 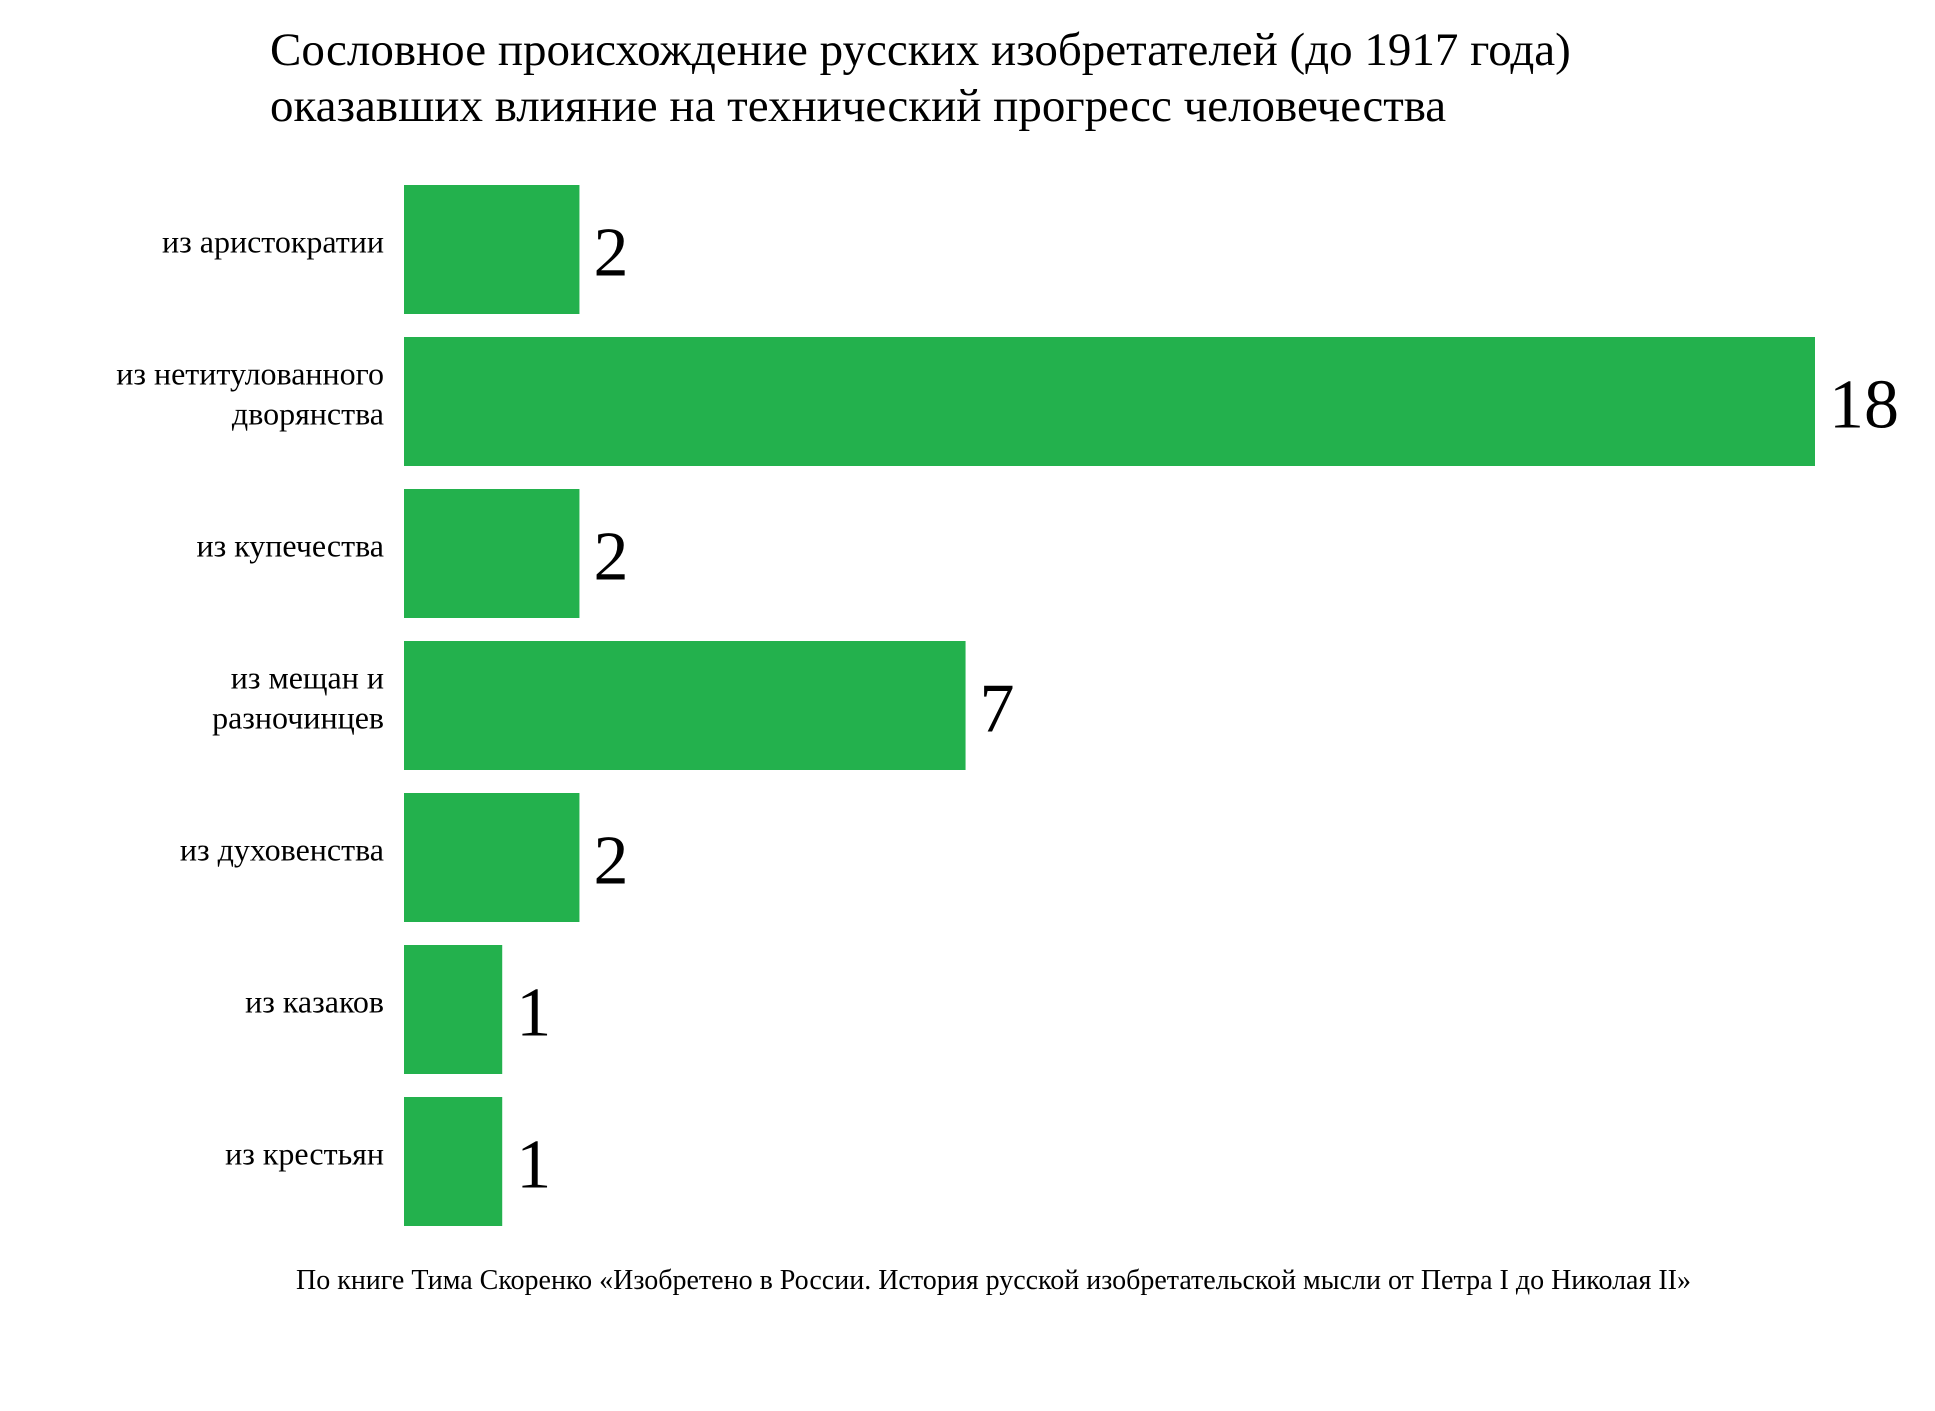 I want to click on category-label: дворянства, so click(x=308, y=414).